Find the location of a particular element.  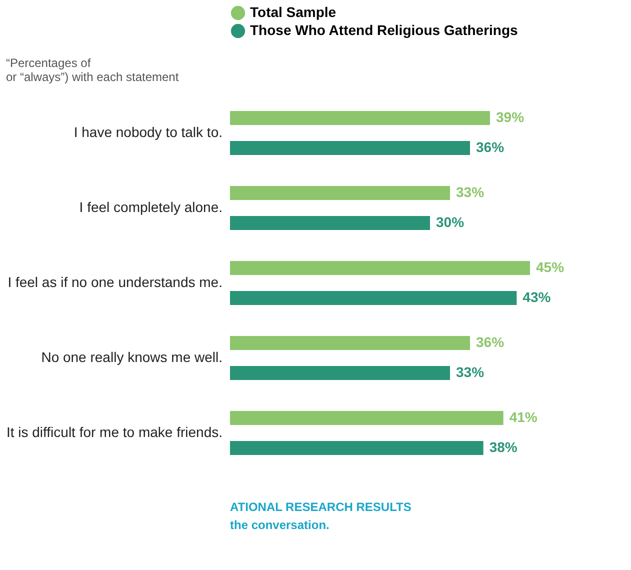

data-label: 45% is located at coordinates (550, 267).